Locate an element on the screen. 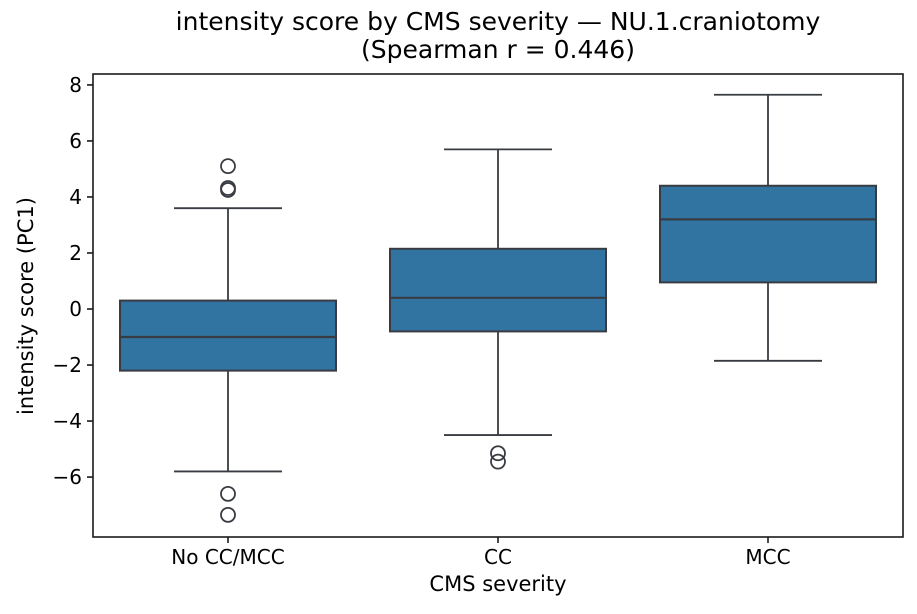 This screenshot has width=917, height=614. y-tick-label: −6 is located at coordinates (67, 477).